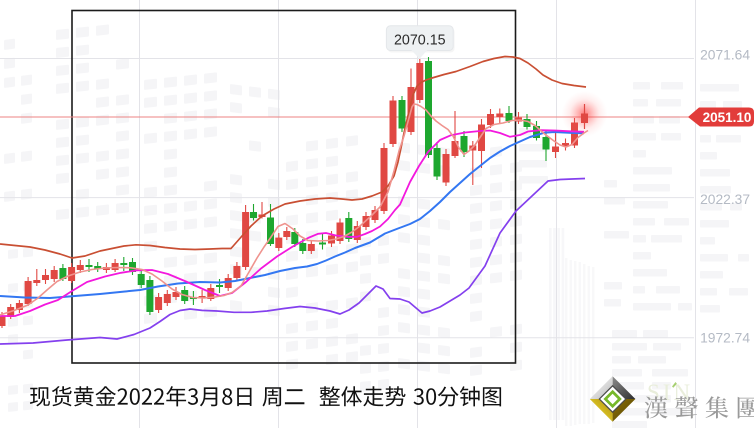  Describe the element at coordinates (725, 55) in the screenshot. I see `svg-text: 2071.64` at that location.